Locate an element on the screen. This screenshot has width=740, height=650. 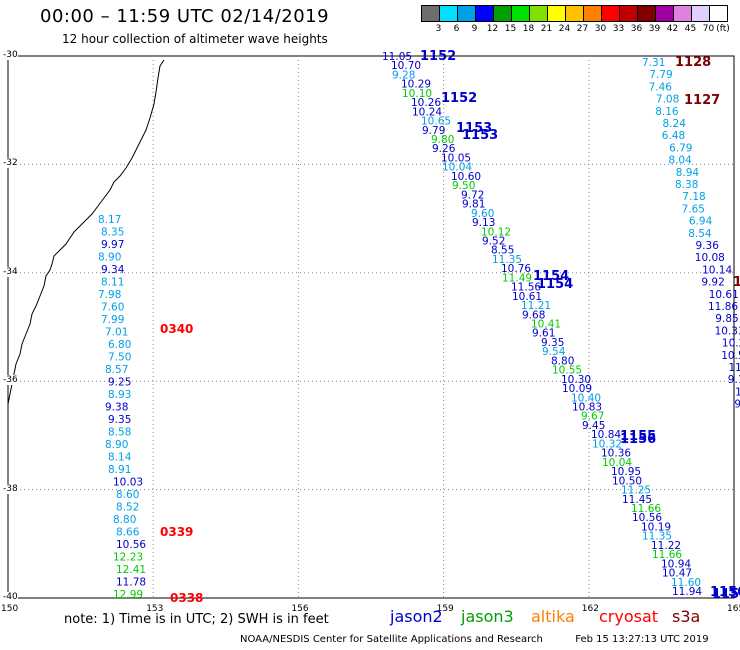
legend-label: 6 is located at coordinates (456, 29).